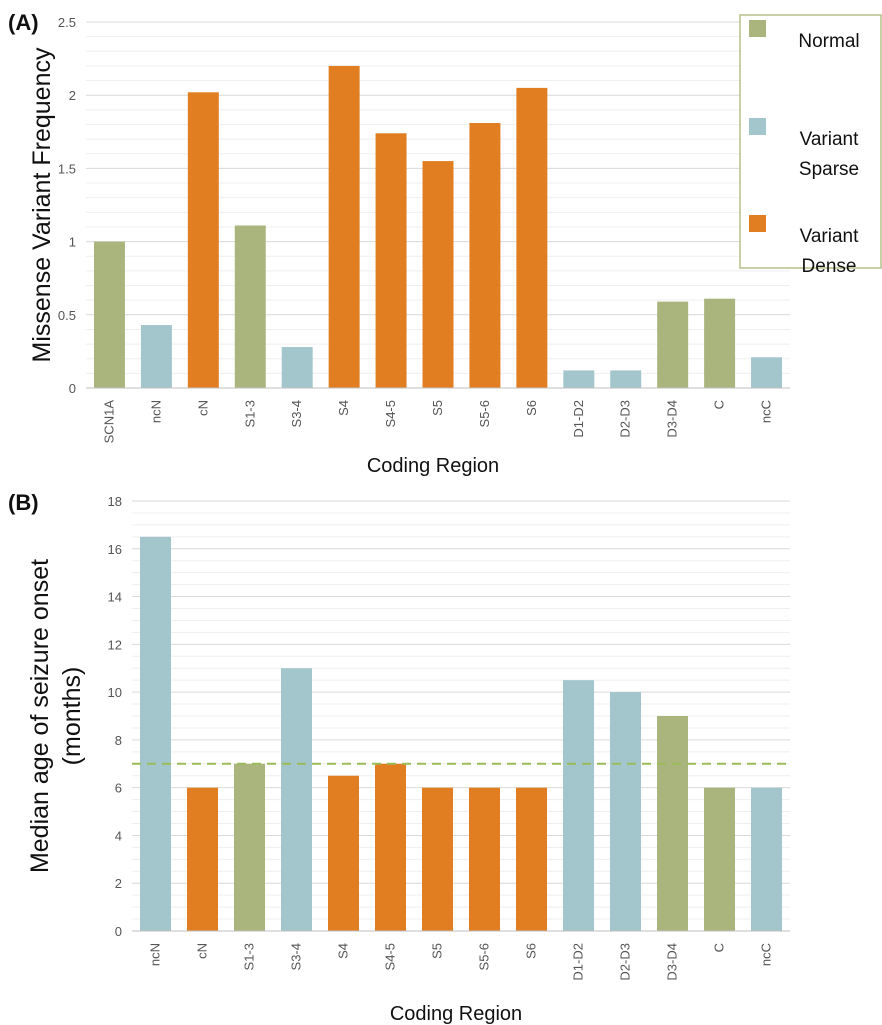  Describe the element at coordinates (23, 22) in the screenshot. I see `panel-label: (A)` at that location.